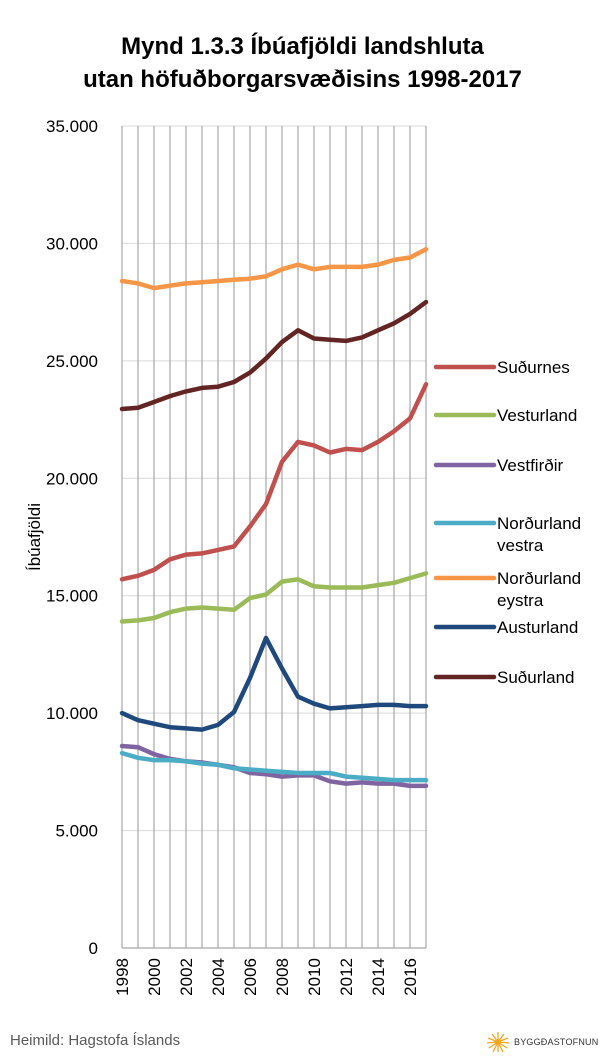 Image resolution: width=605 pixels, height=1059 pixels. What do you see at coordinates (95, 1040) in the screenshot?
I see `source-note: Heimild: Hagstofa Íslands` at bounding box center [95, 1040].